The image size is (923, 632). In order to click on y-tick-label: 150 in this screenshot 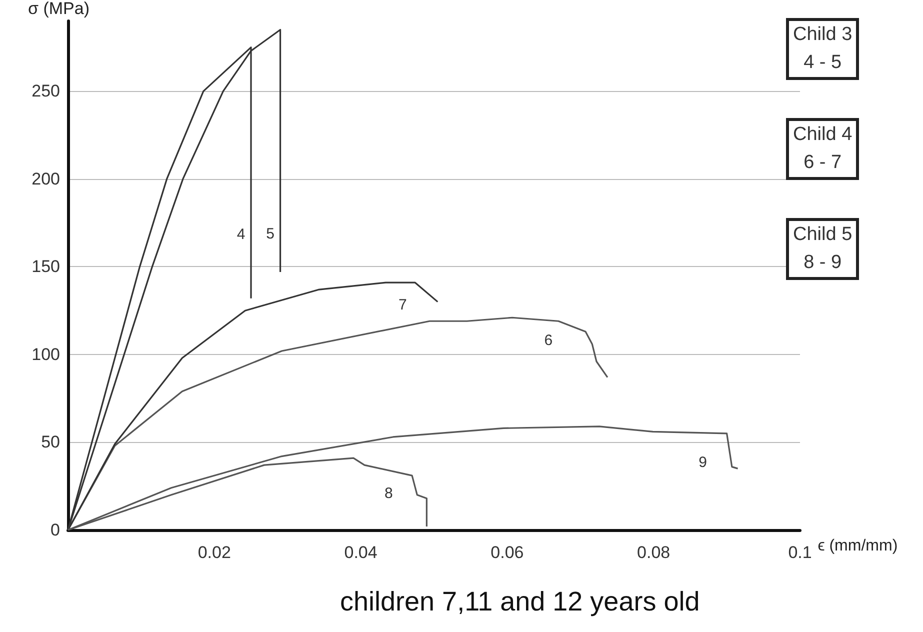, I will do `click(46, 266)`.